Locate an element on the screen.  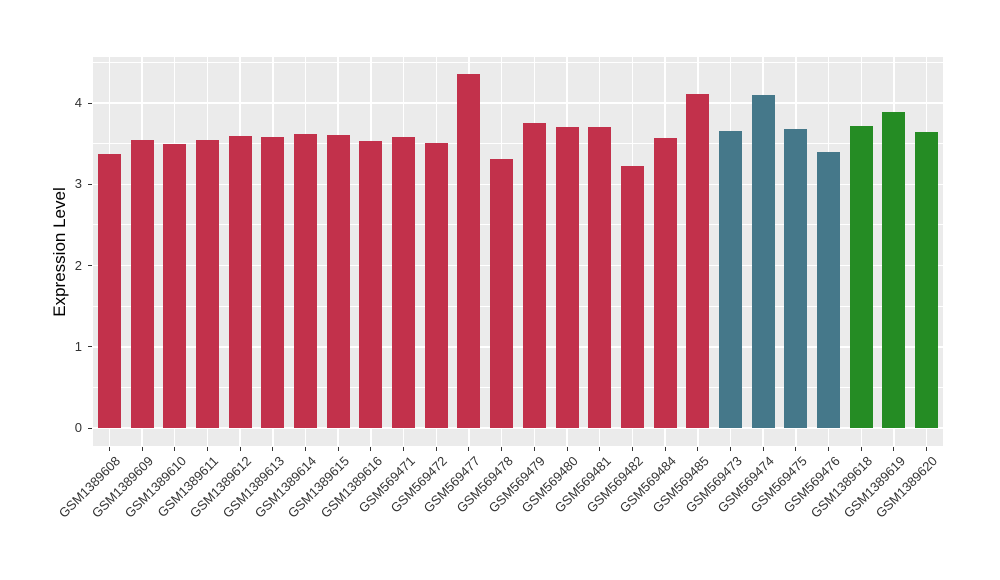
bar-GSM569481 is located at coordinates (600, 277).